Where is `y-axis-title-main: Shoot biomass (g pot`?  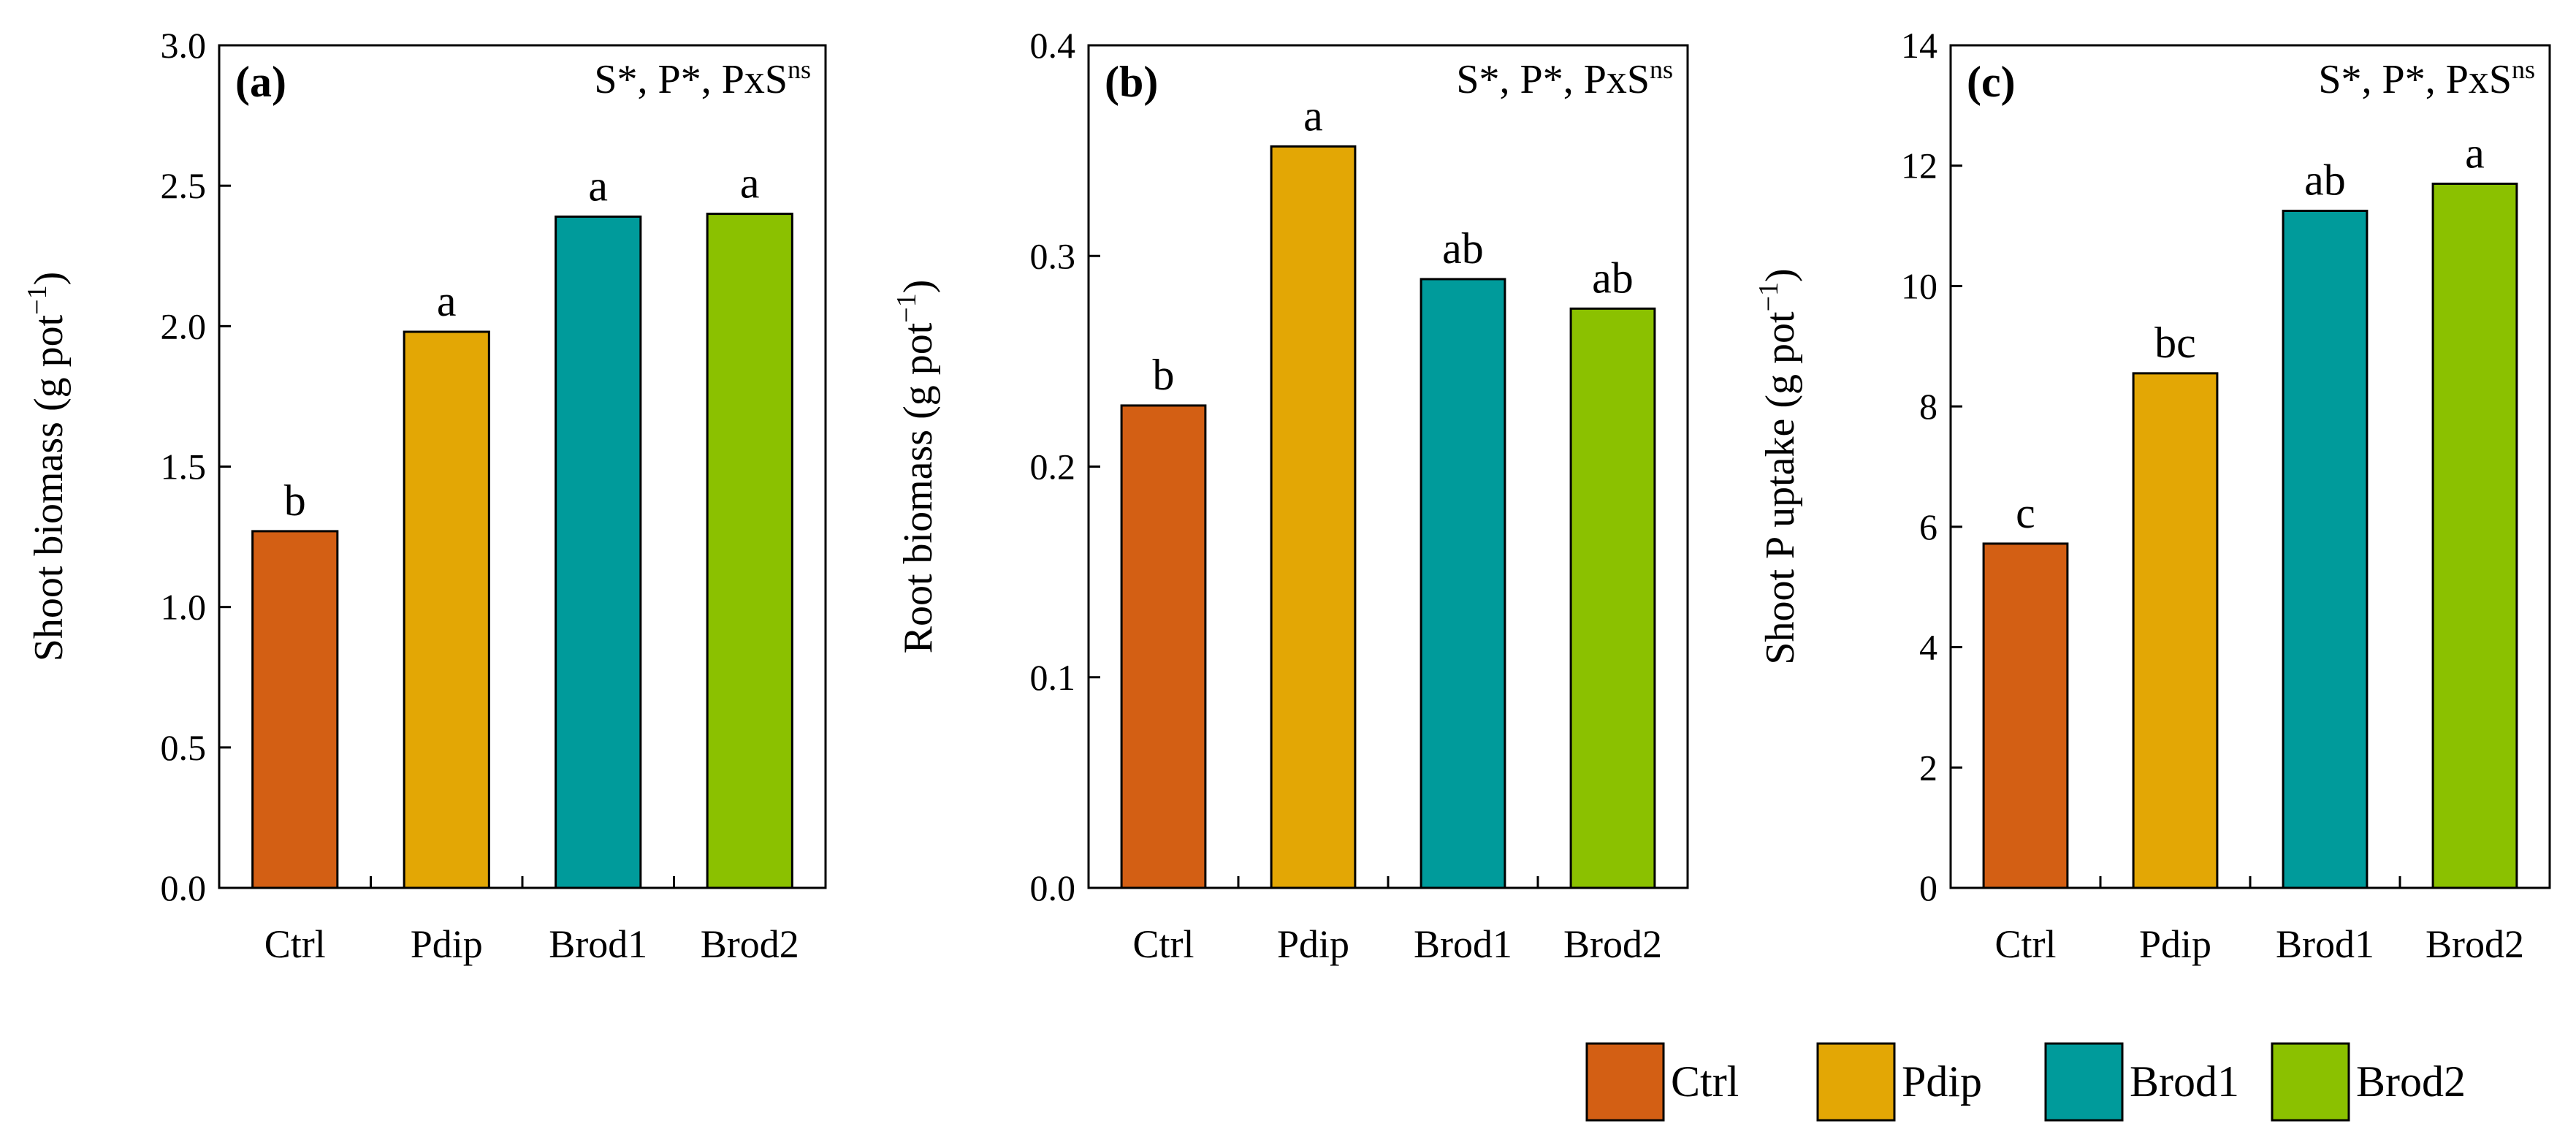
y-axis-title-main: Shoot biomass (g pot is located at coordinates (49, 487).